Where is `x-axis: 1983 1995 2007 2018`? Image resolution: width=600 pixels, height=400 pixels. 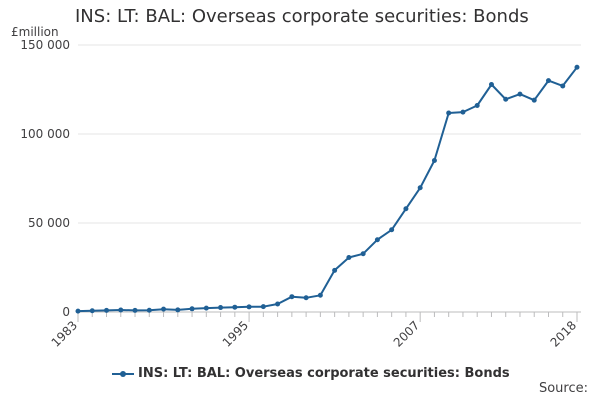 x-axis: 1983 1995 2007 2018 is located at coordinates (314, 331).